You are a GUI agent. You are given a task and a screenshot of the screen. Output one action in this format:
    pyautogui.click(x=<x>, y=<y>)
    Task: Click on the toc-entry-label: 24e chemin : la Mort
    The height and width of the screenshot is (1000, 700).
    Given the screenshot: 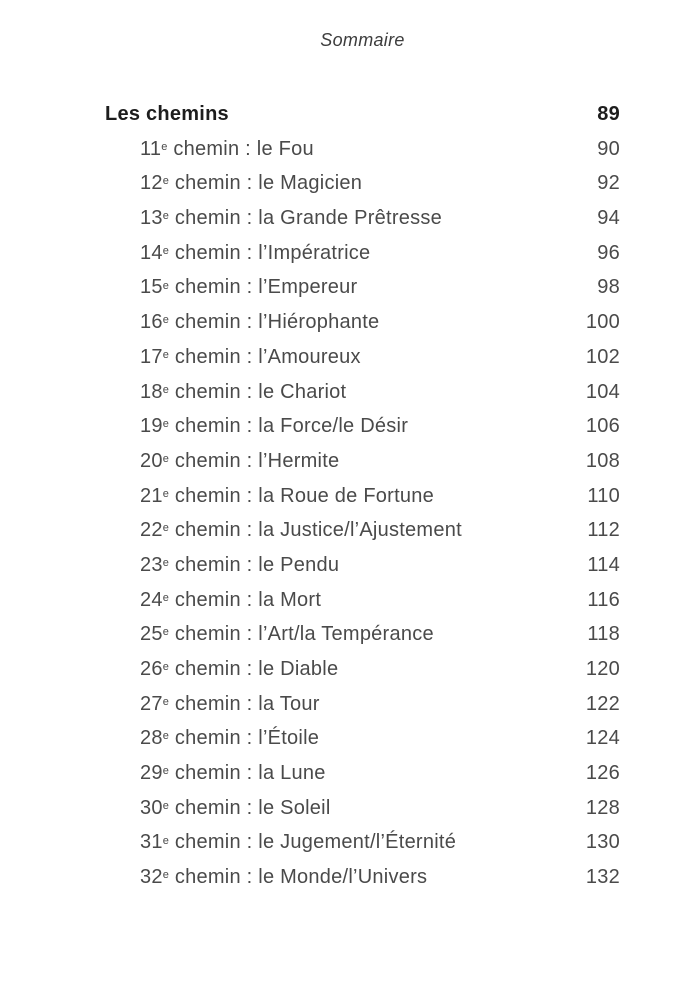 What is the action you would take?
    pyautogui.click(x=213, y=600)
    